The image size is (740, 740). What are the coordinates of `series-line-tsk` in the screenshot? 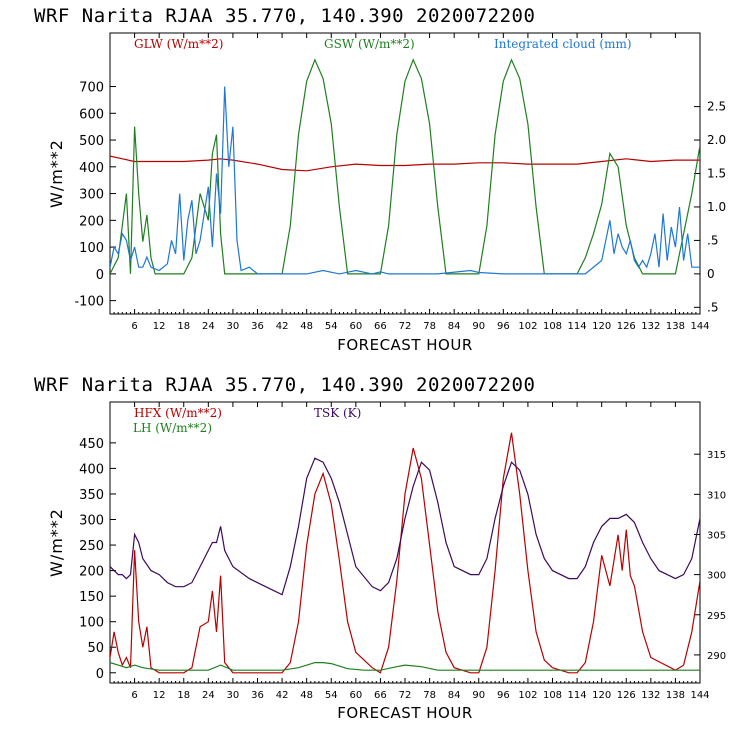 It's located at (405, 526).